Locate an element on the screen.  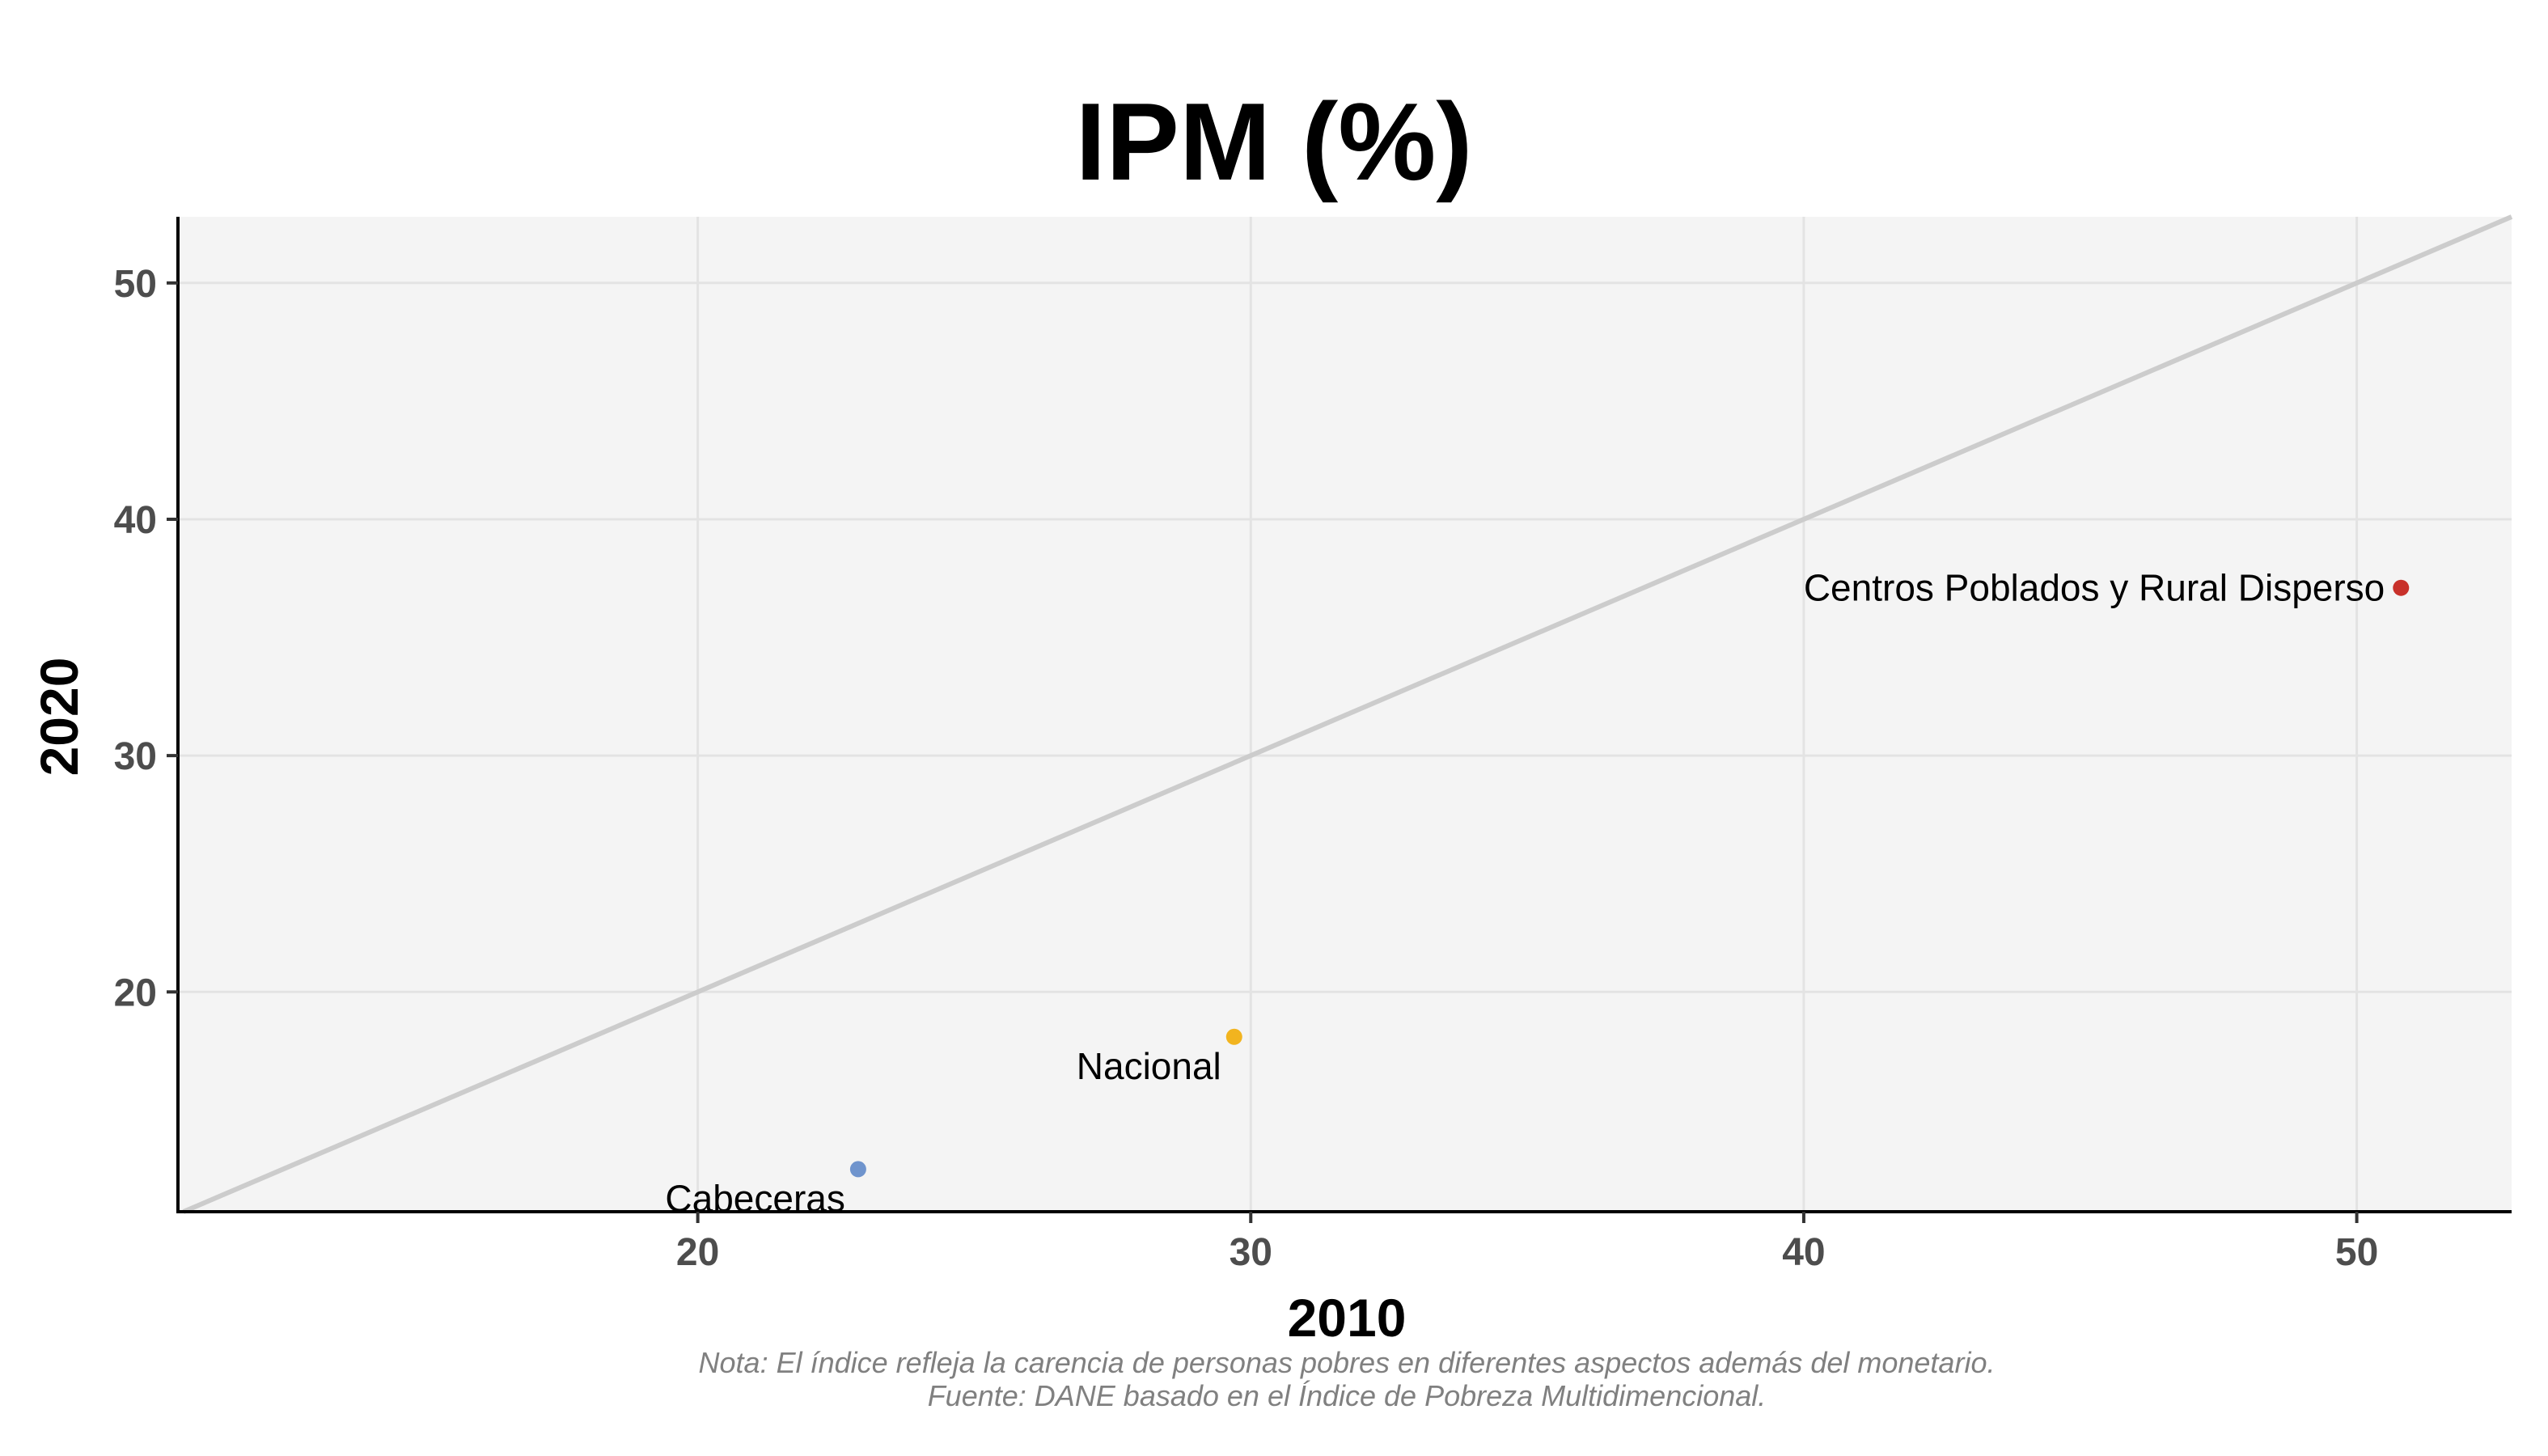
y-tick-label: 20 is located at coordinates (135, 993).